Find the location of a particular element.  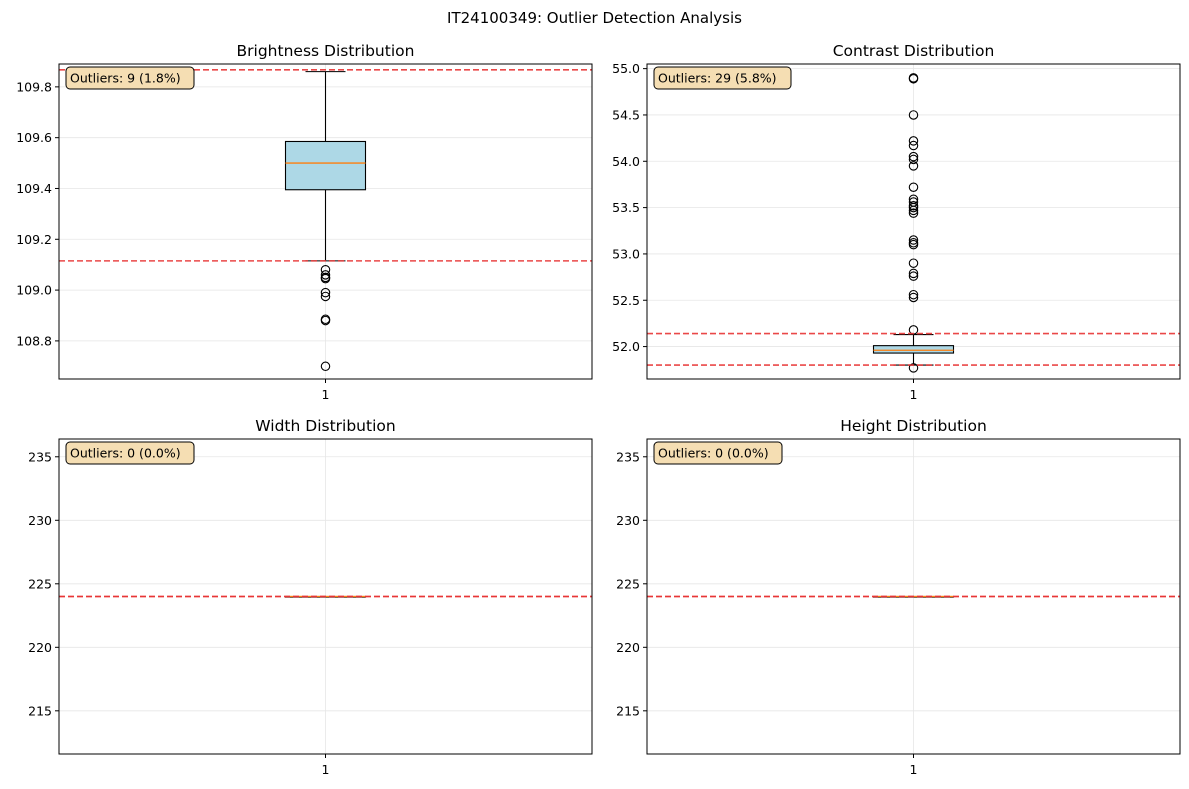

y-tick-label: 109.8 is located at coordinates (34, 86).